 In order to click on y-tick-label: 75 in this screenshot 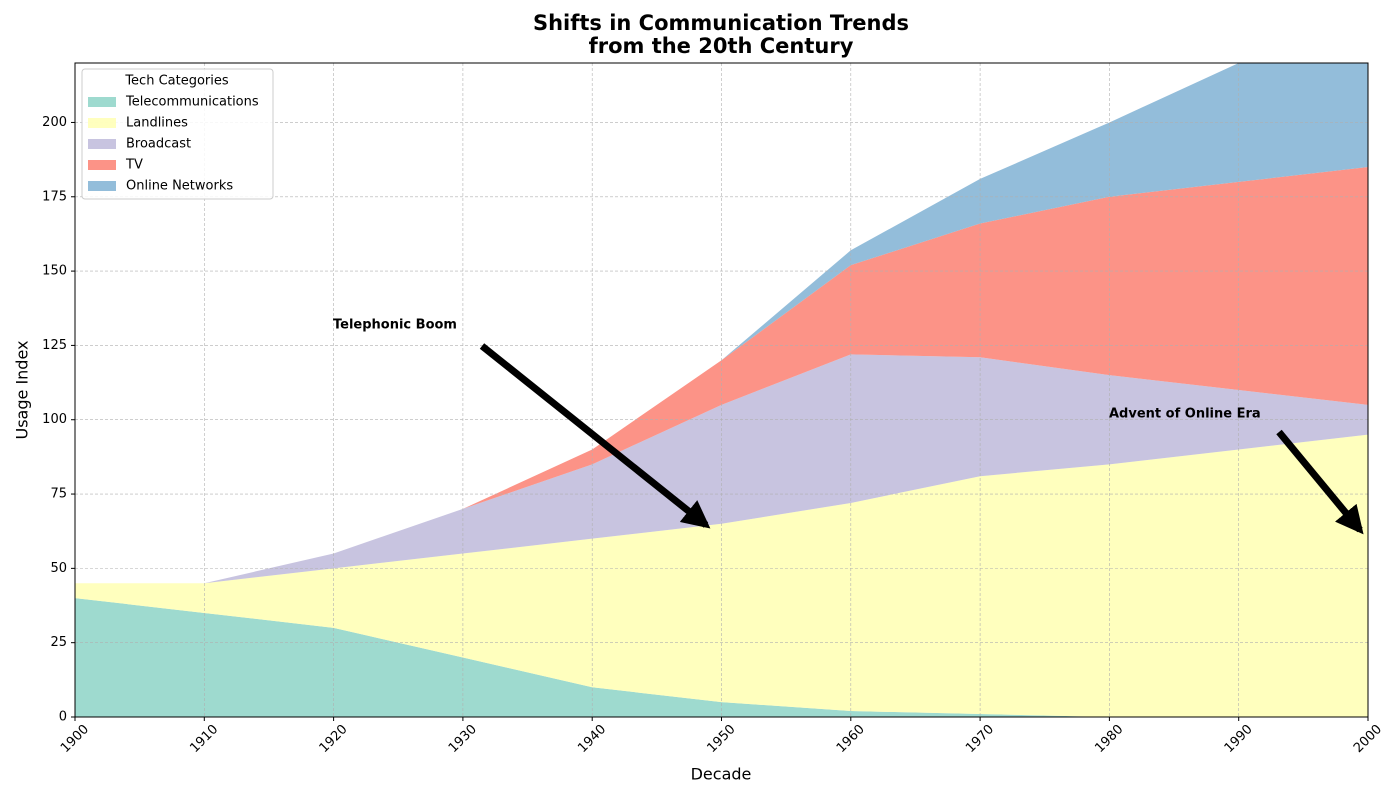, I will do `click(58, 494)`.